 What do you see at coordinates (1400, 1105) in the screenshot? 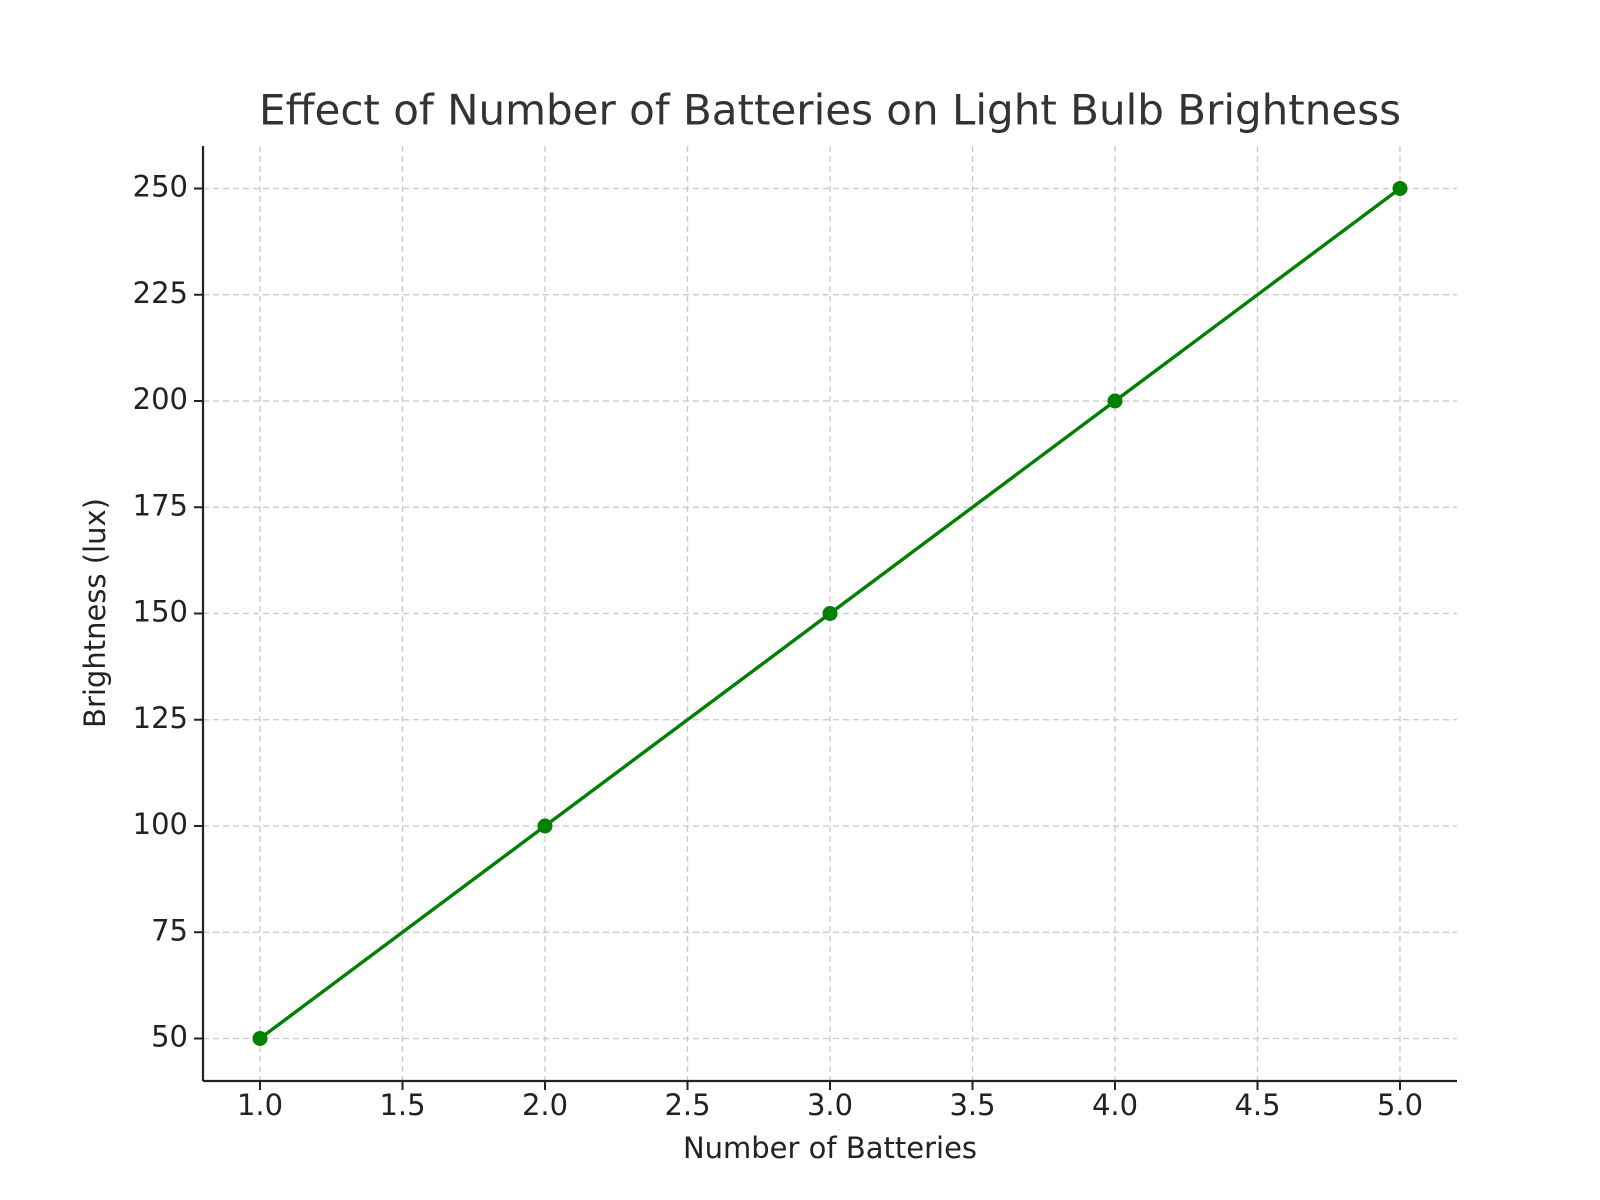
I see `x-tick-label: 5.0` at bounding box center [1400, 1105].